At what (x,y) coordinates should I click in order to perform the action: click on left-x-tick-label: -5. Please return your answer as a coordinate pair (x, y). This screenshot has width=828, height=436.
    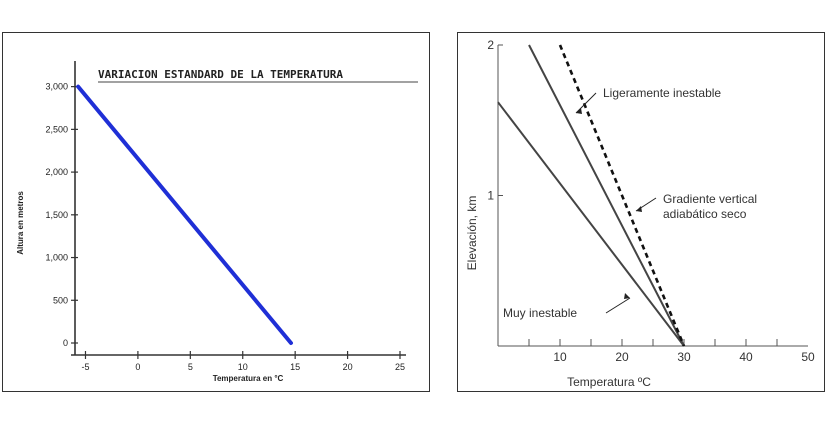
    Looking at the image, I should click on (85, 367).